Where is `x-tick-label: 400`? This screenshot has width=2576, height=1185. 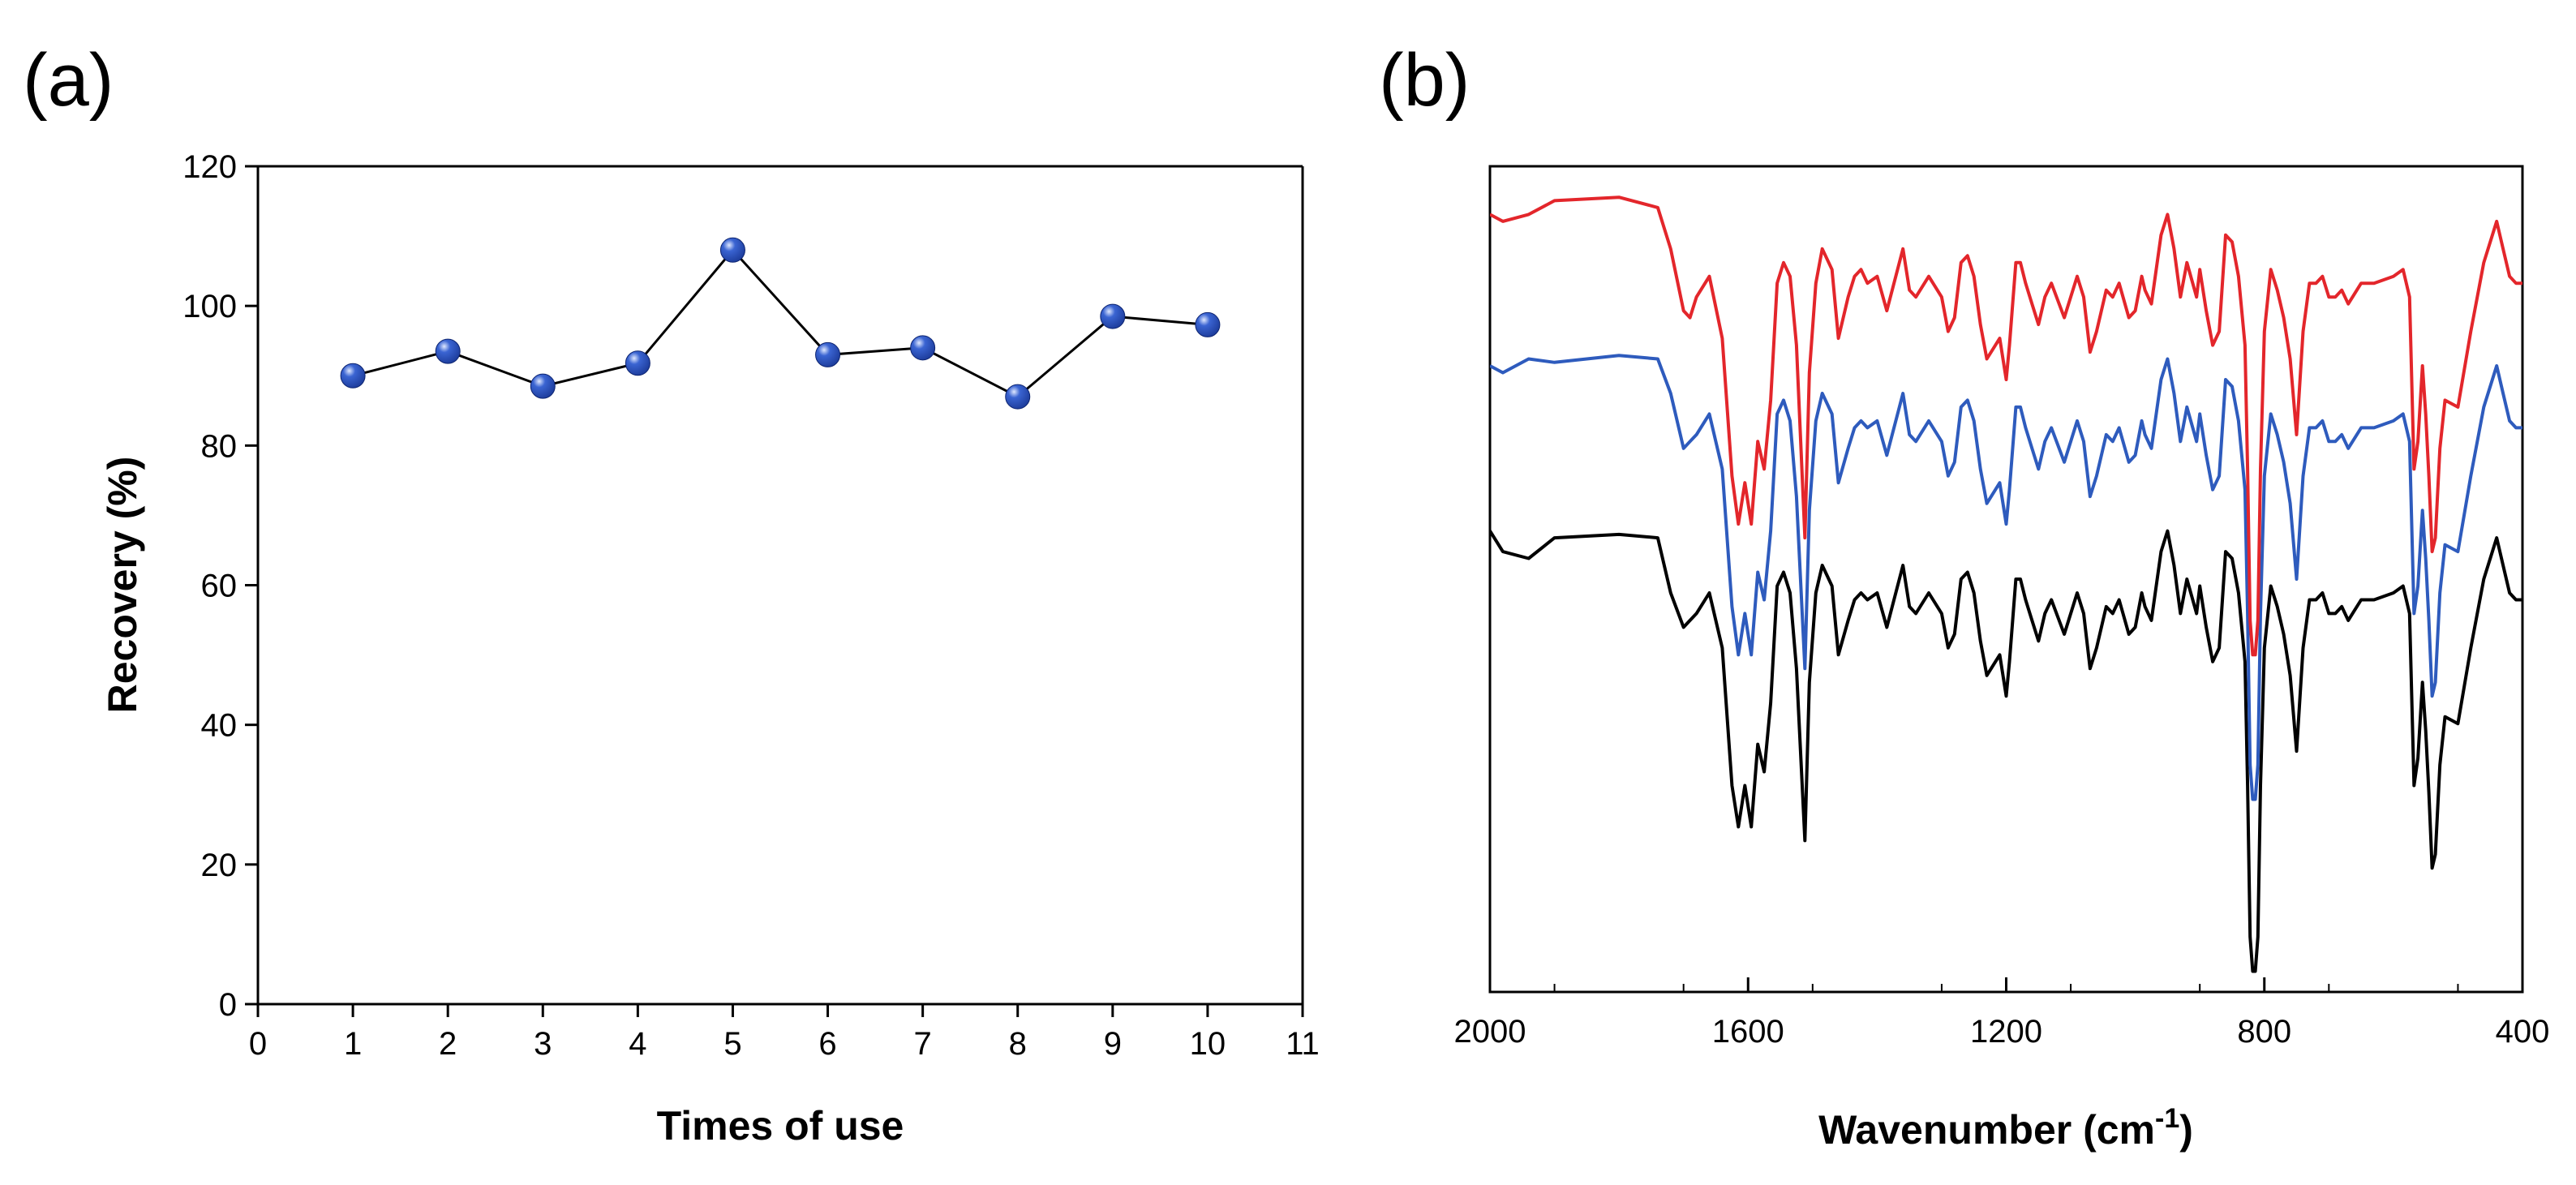 x-tick-label: 400 is located at coordinates (2523, 1032).